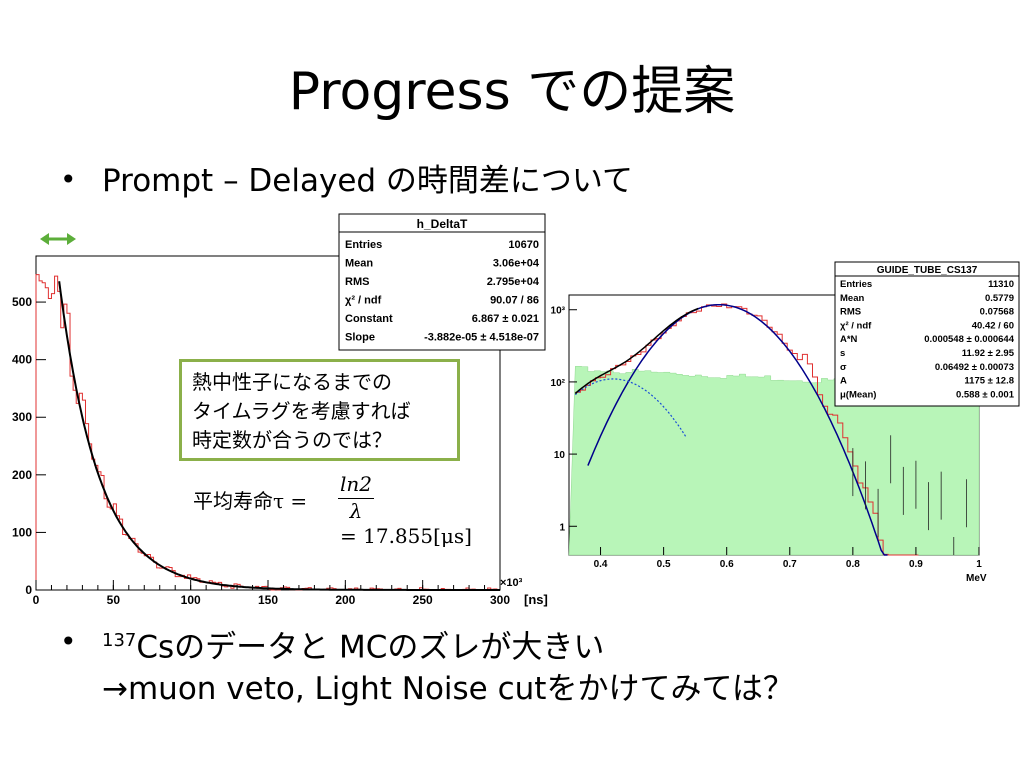  What do you see at coordinates (999, 298) in the screenshot?
I see `stat-value: 0.5779` at bounding box center [999, 298].